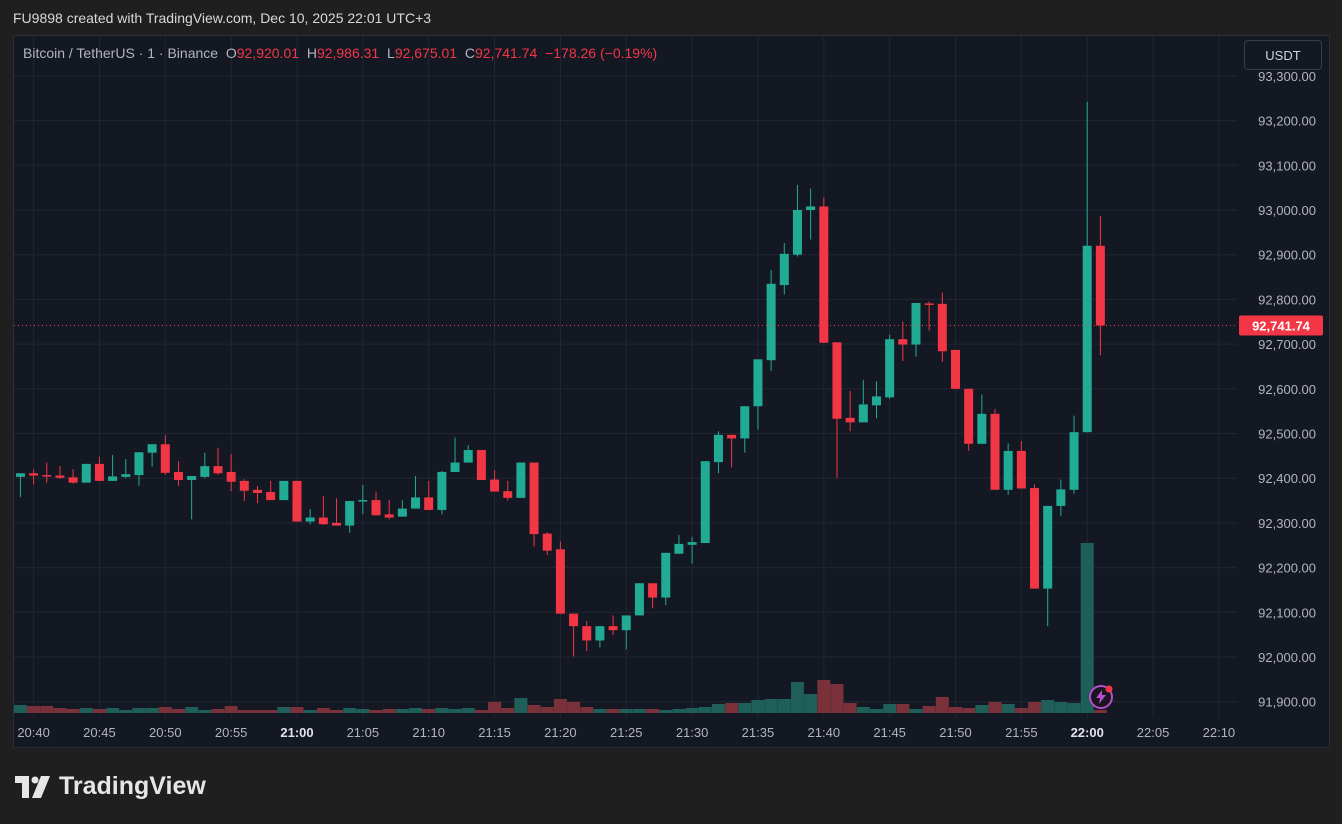 The height and width of the screenshot is (824, 1342). I want to click on price-tick-label: 93,300.00, so click(1287, 76).